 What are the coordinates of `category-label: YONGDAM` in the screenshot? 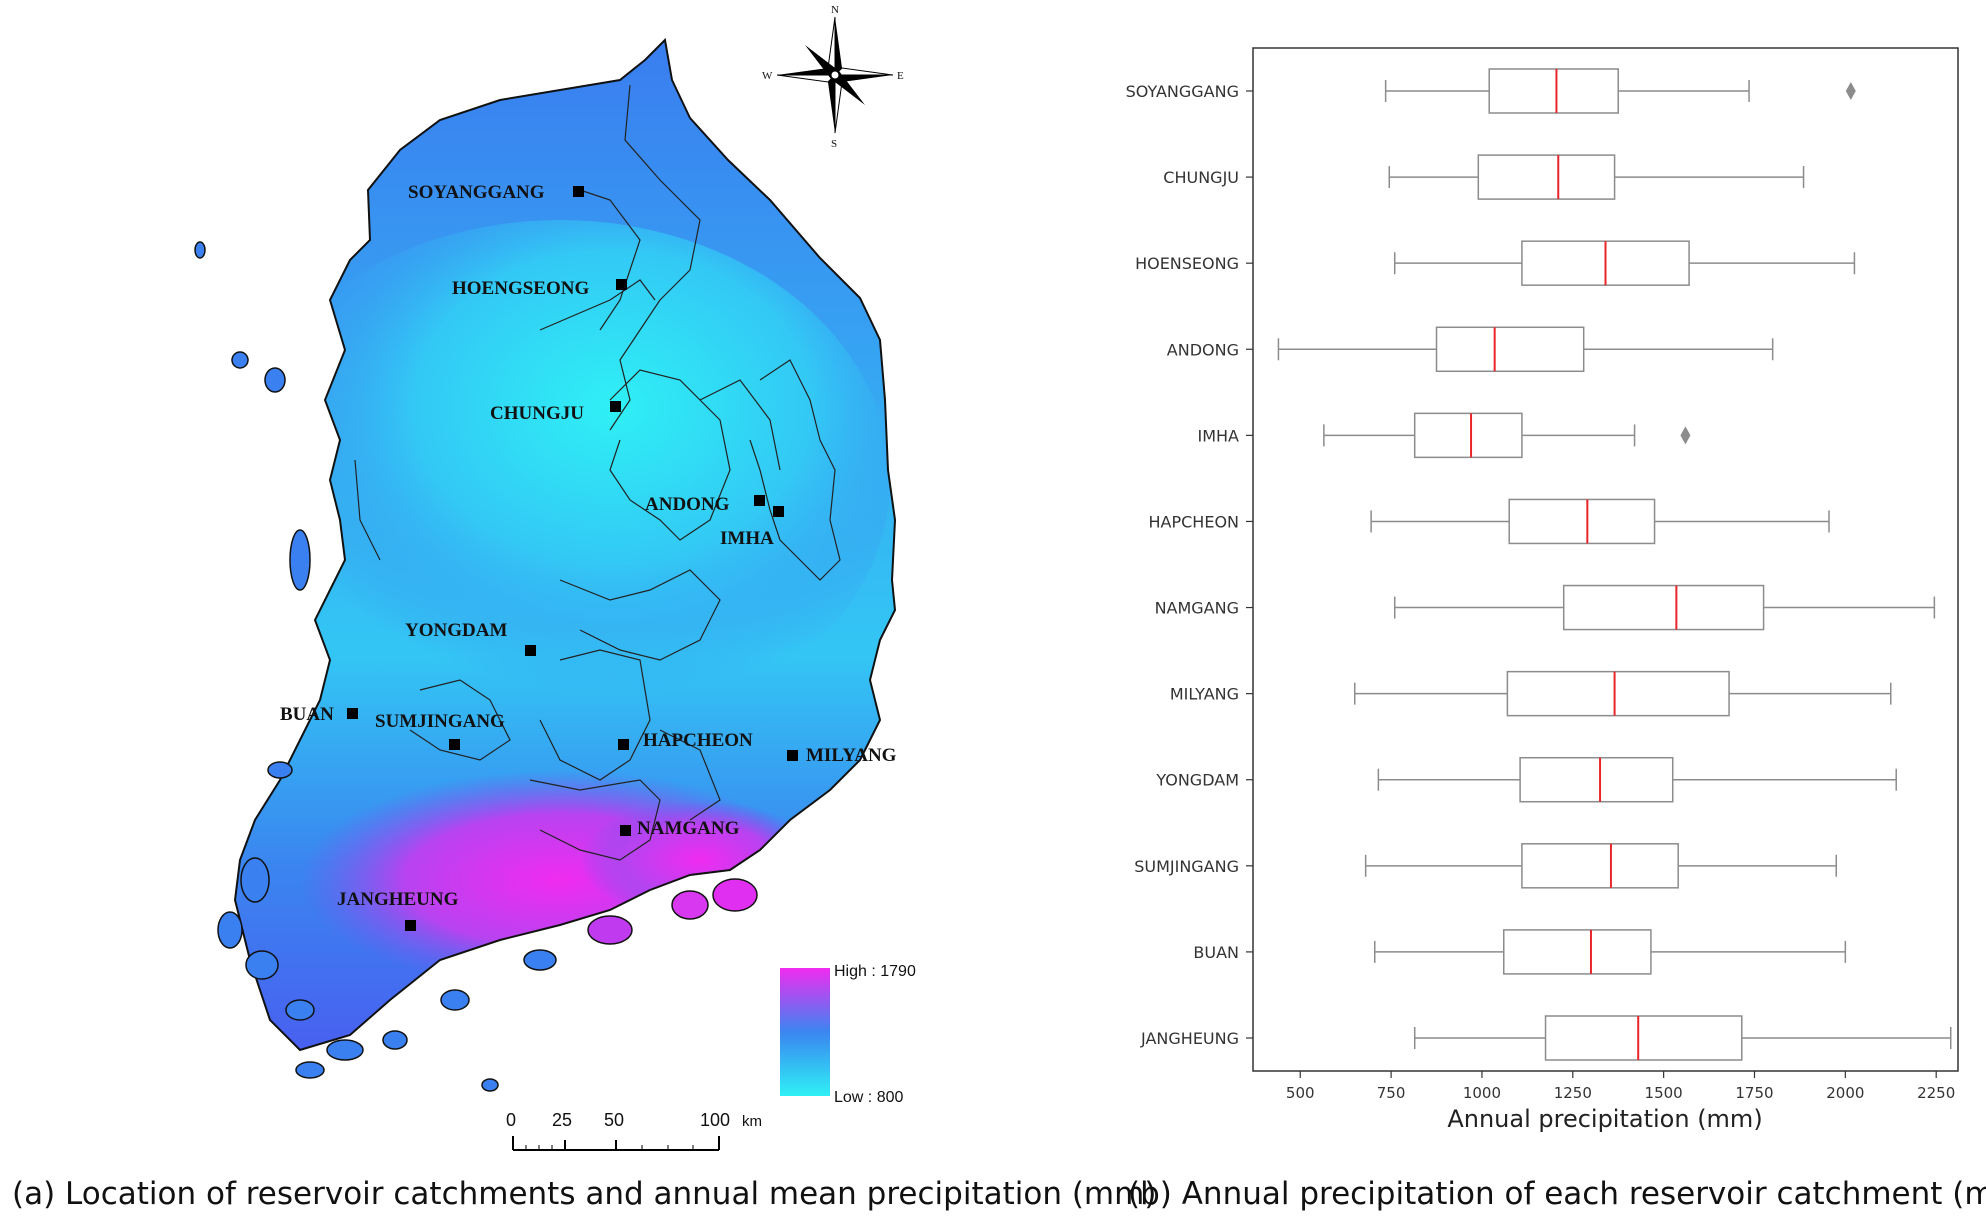 It's located at (1197, 780).